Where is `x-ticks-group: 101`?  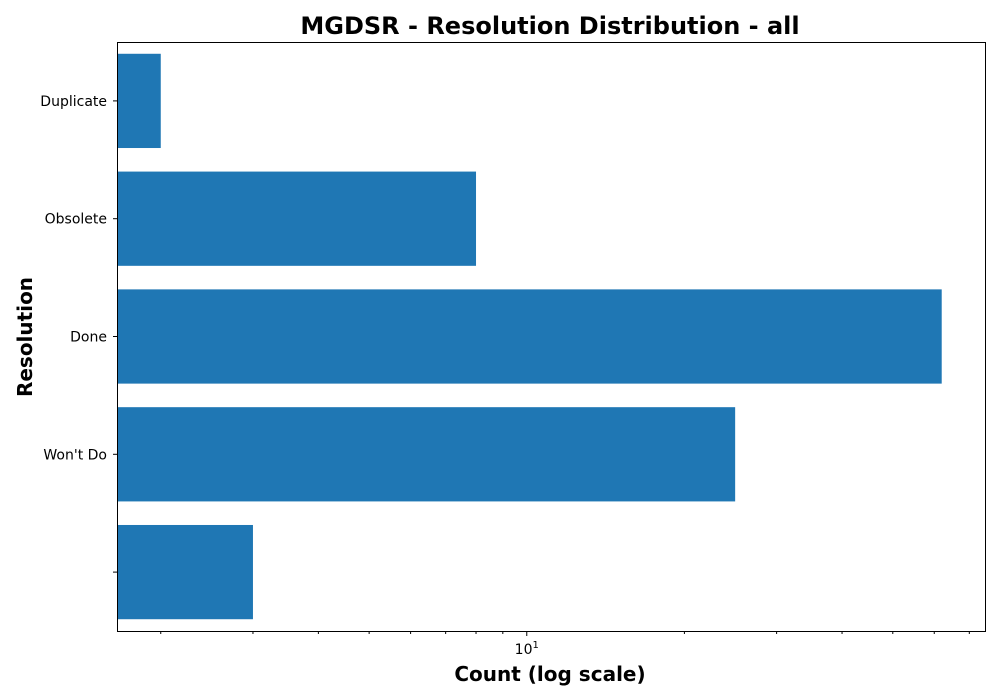 x-ticks-group: 101 is located at coordinates (565, 644).